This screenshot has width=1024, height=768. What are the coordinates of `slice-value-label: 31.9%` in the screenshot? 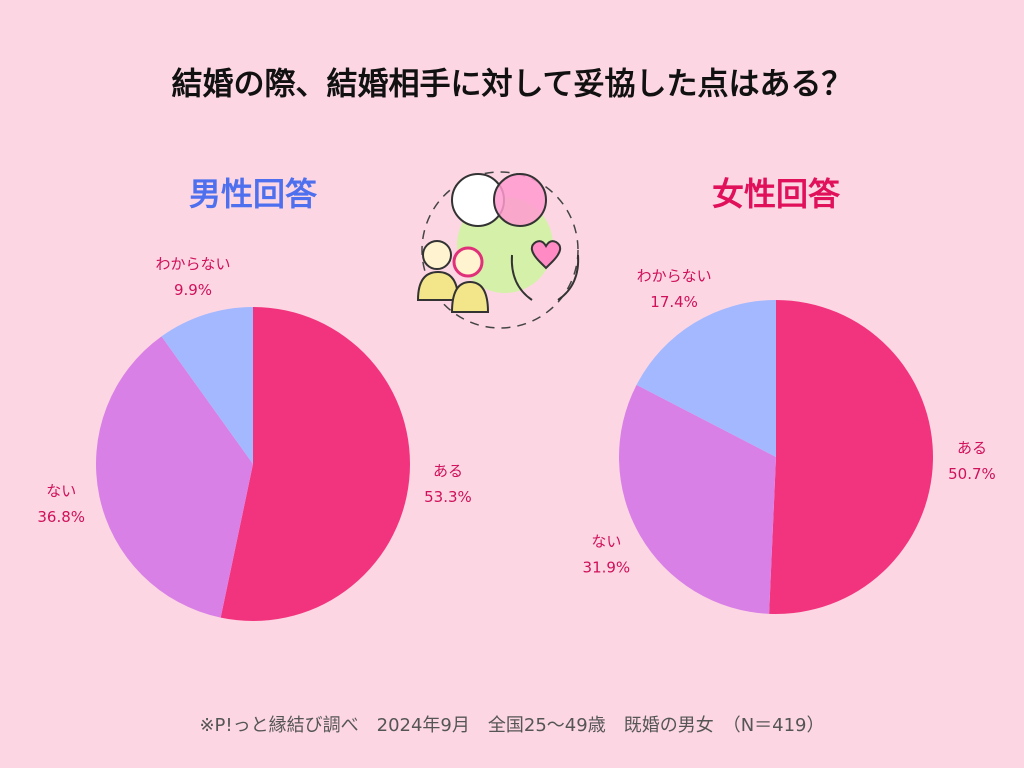 It's located at (607, 568).